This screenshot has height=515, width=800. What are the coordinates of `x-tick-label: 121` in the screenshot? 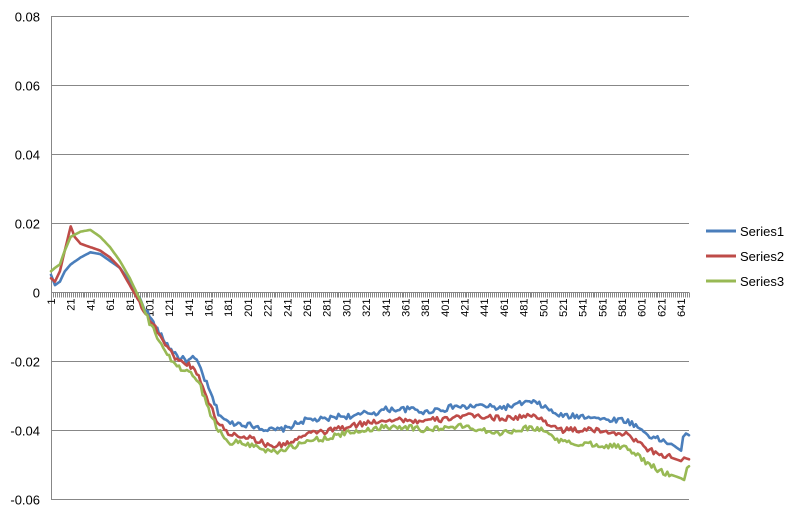 It's located at (170, 308).